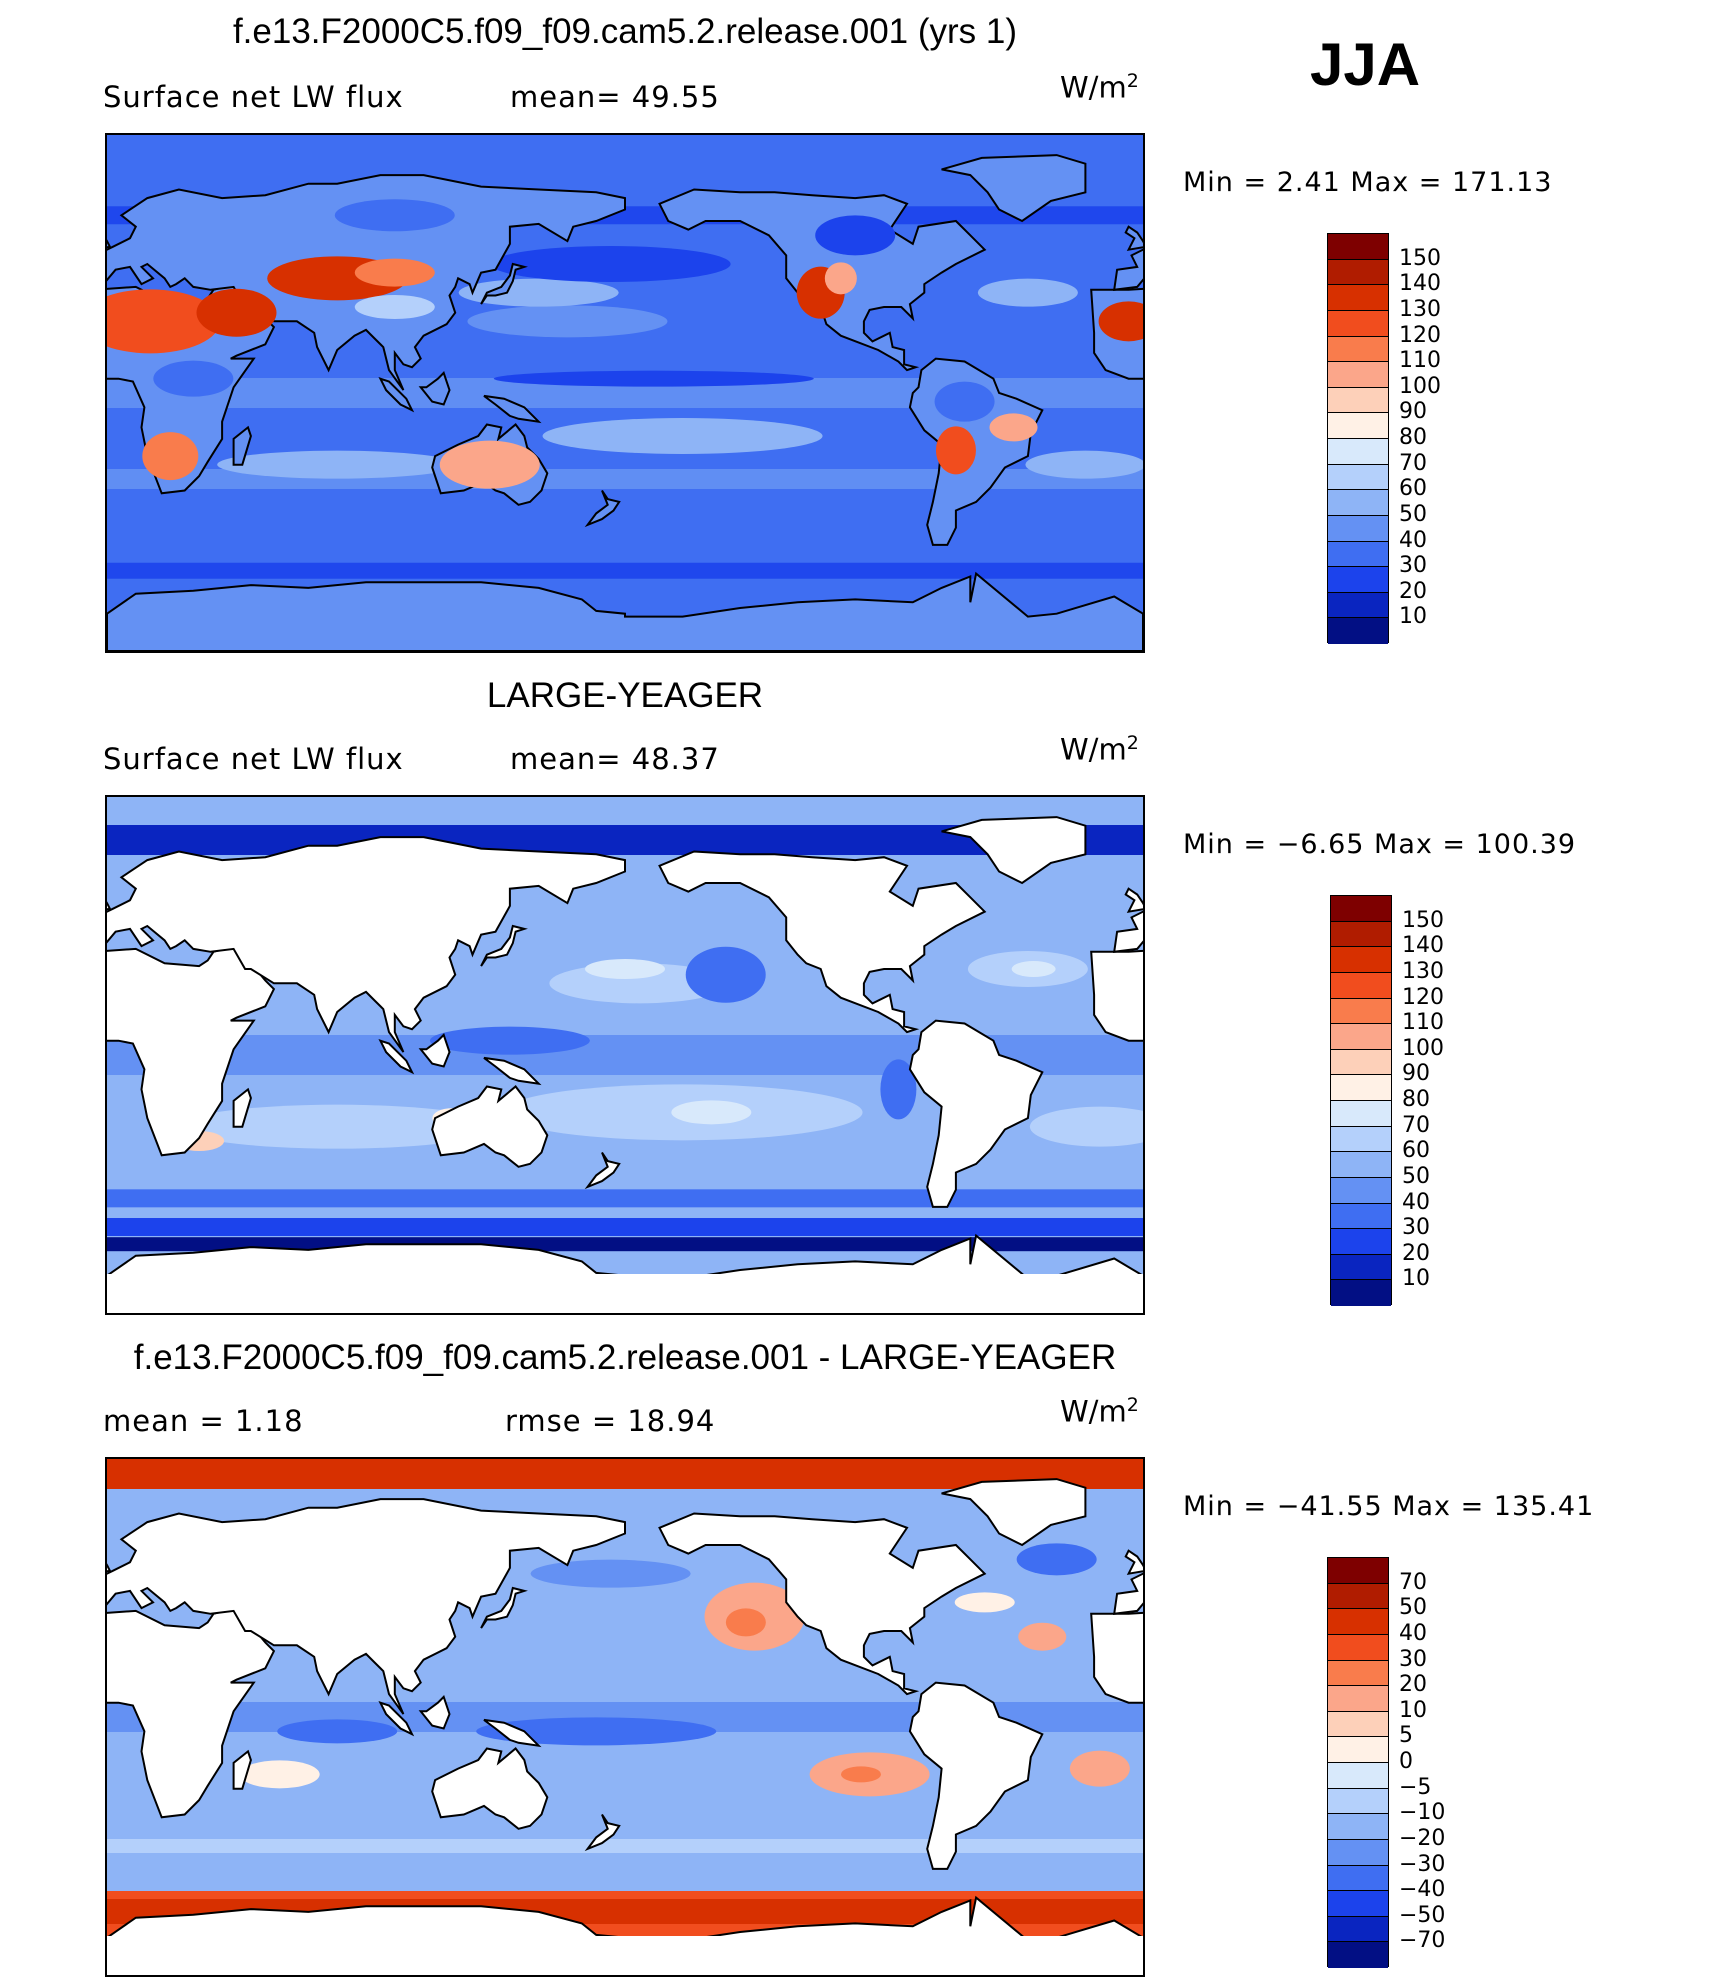 This screenshot has width=1710, height=1985. What do you see at coordinates (1422, 1890) in the screenshot?
I see `colorbar-label: −40` at bounding box center [1422, 1890].